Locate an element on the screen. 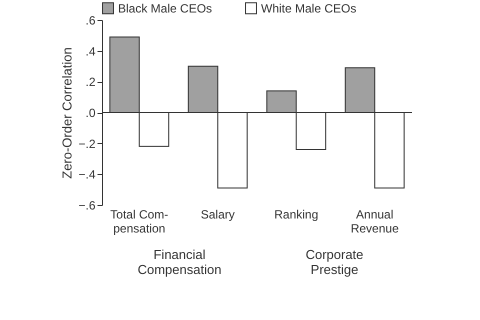 The width and height of the screenshot is (480, 320). legend-label: White Male CEOs is located at coordinates (308, 8).